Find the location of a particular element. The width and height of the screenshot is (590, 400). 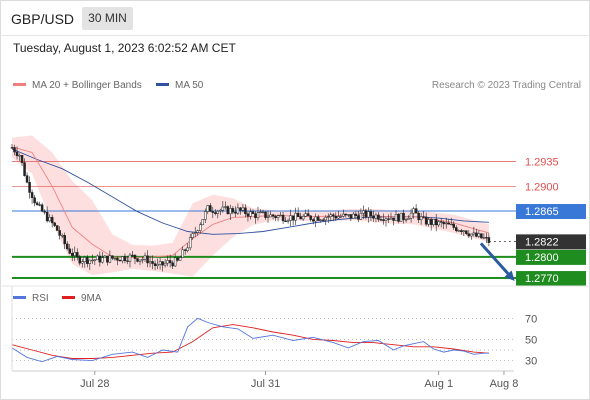

legend-ma50-label: MA 50 is located at coordinates (189, 85).